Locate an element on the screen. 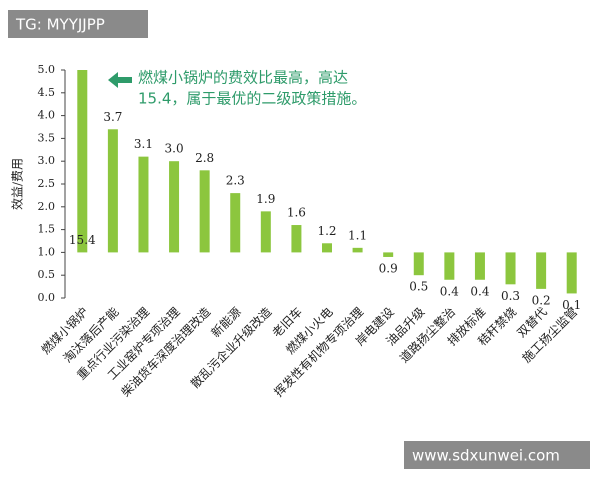 This screenshot has width=600, height=480. value-label: 1.2 is located at coordinates (326, 231).